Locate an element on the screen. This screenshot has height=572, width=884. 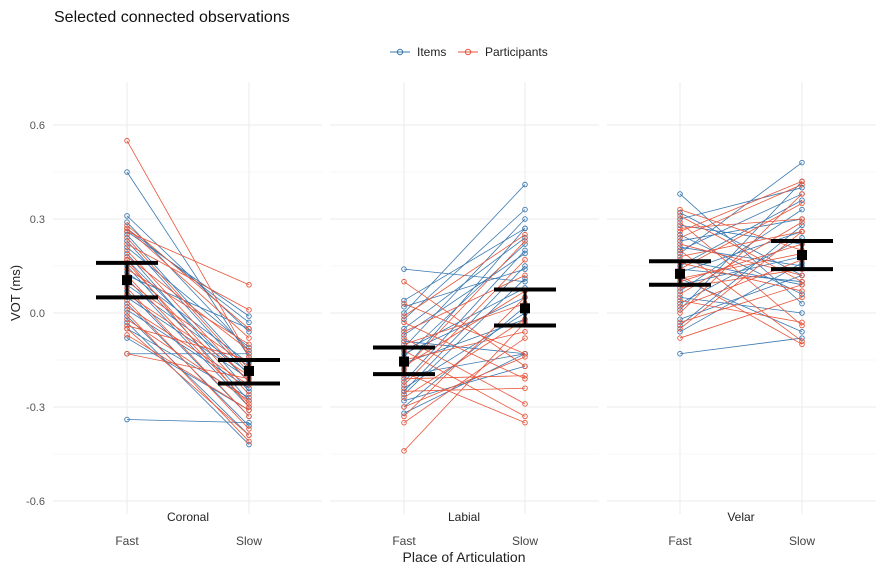
summary-markers is located at coordinates (188, 323).